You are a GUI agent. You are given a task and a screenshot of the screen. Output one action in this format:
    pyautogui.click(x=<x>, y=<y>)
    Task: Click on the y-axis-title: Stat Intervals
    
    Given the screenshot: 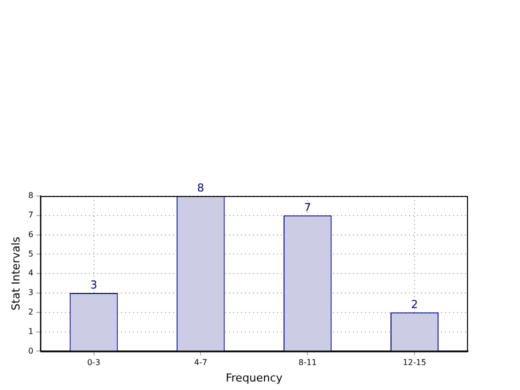 What is the action you would take?
    pyautogui.click(x=15, y=273)
    